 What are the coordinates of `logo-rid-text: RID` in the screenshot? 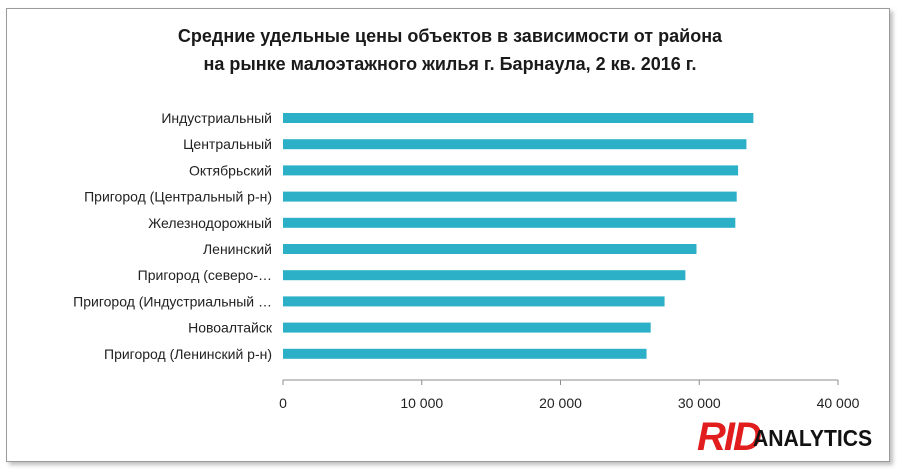 It's located at (729, 437).